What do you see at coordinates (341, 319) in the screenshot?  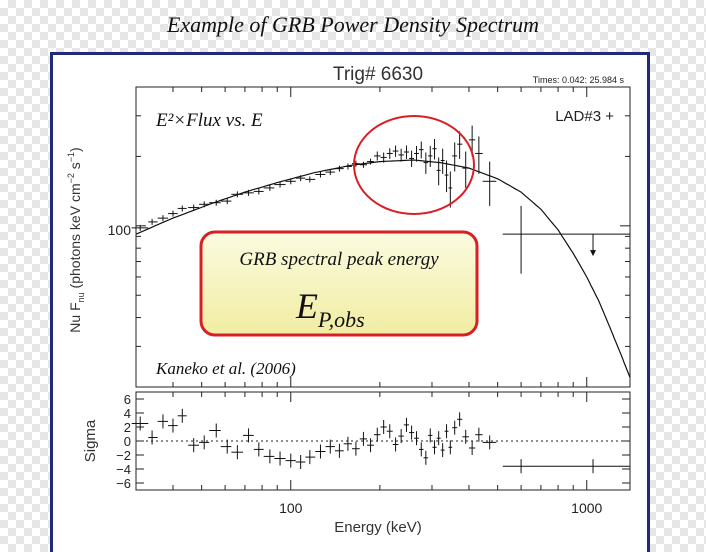 I see `symbol-subscript: P,obs` at bounding box center [341, 319].